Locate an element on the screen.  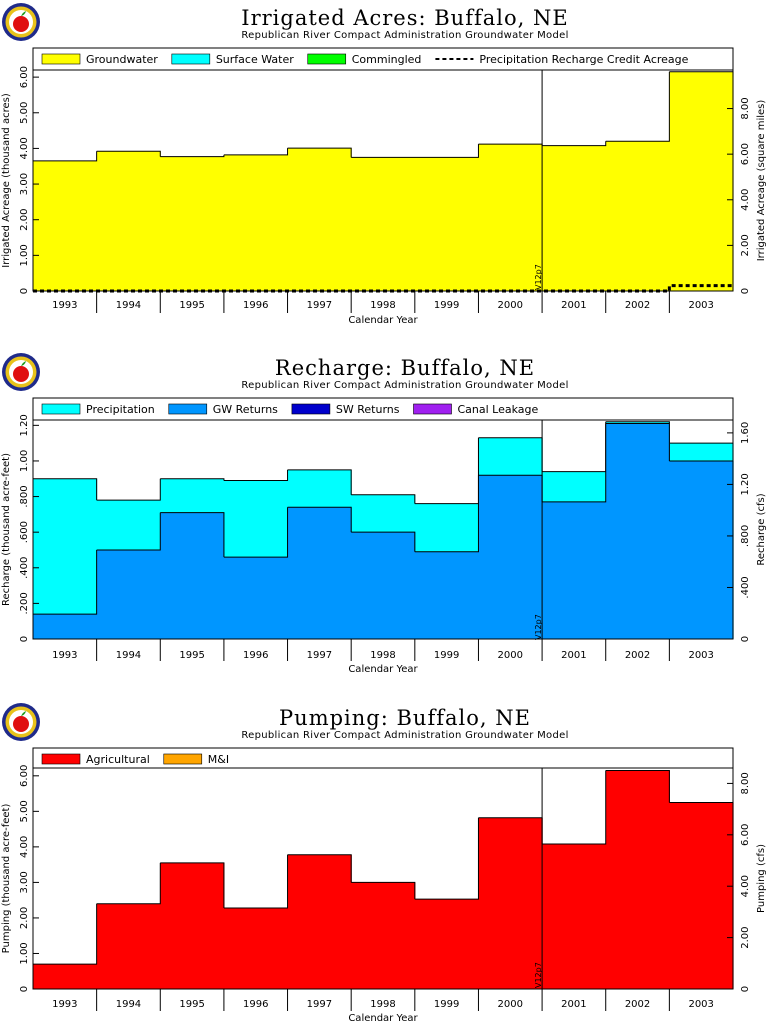
left-tick-label: 3.00 is located at coordinates (24, 882).